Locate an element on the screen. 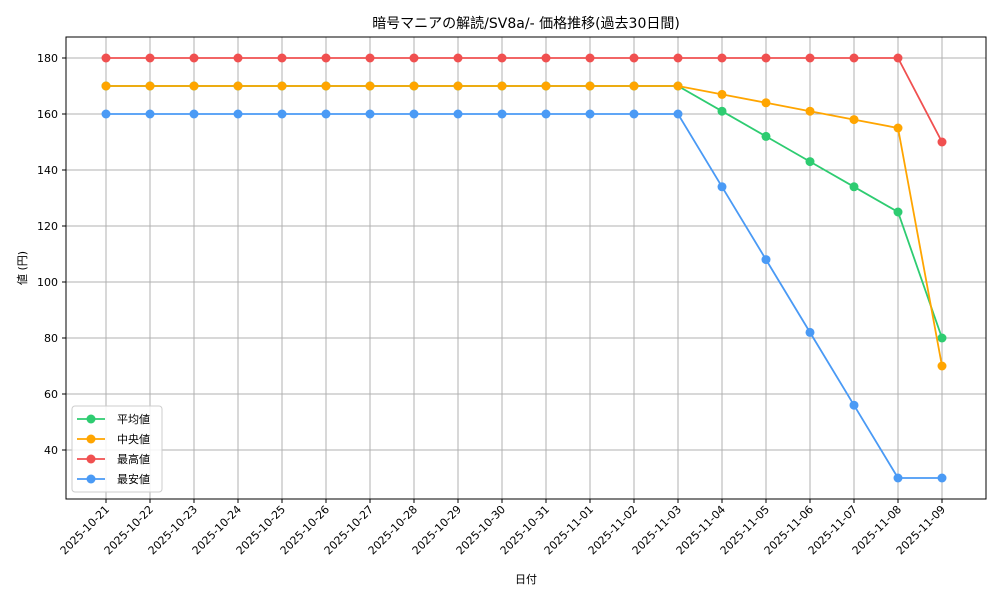 The height and width of the screenshot is (600, 1000). y-tick-label: 40 is located at coordinates (51, 450).